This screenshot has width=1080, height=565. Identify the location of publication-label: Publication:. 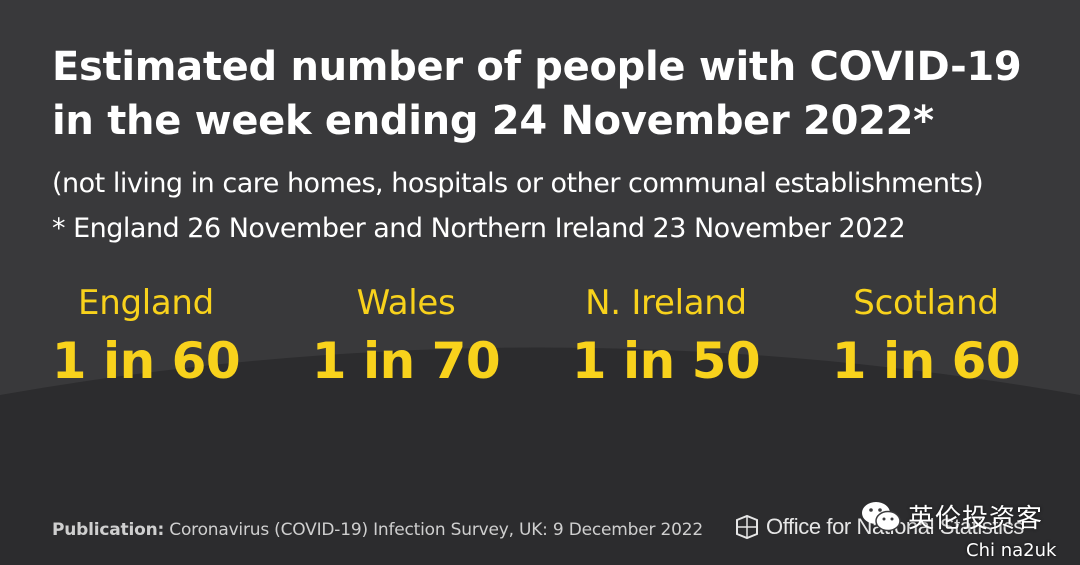
(108, 530).